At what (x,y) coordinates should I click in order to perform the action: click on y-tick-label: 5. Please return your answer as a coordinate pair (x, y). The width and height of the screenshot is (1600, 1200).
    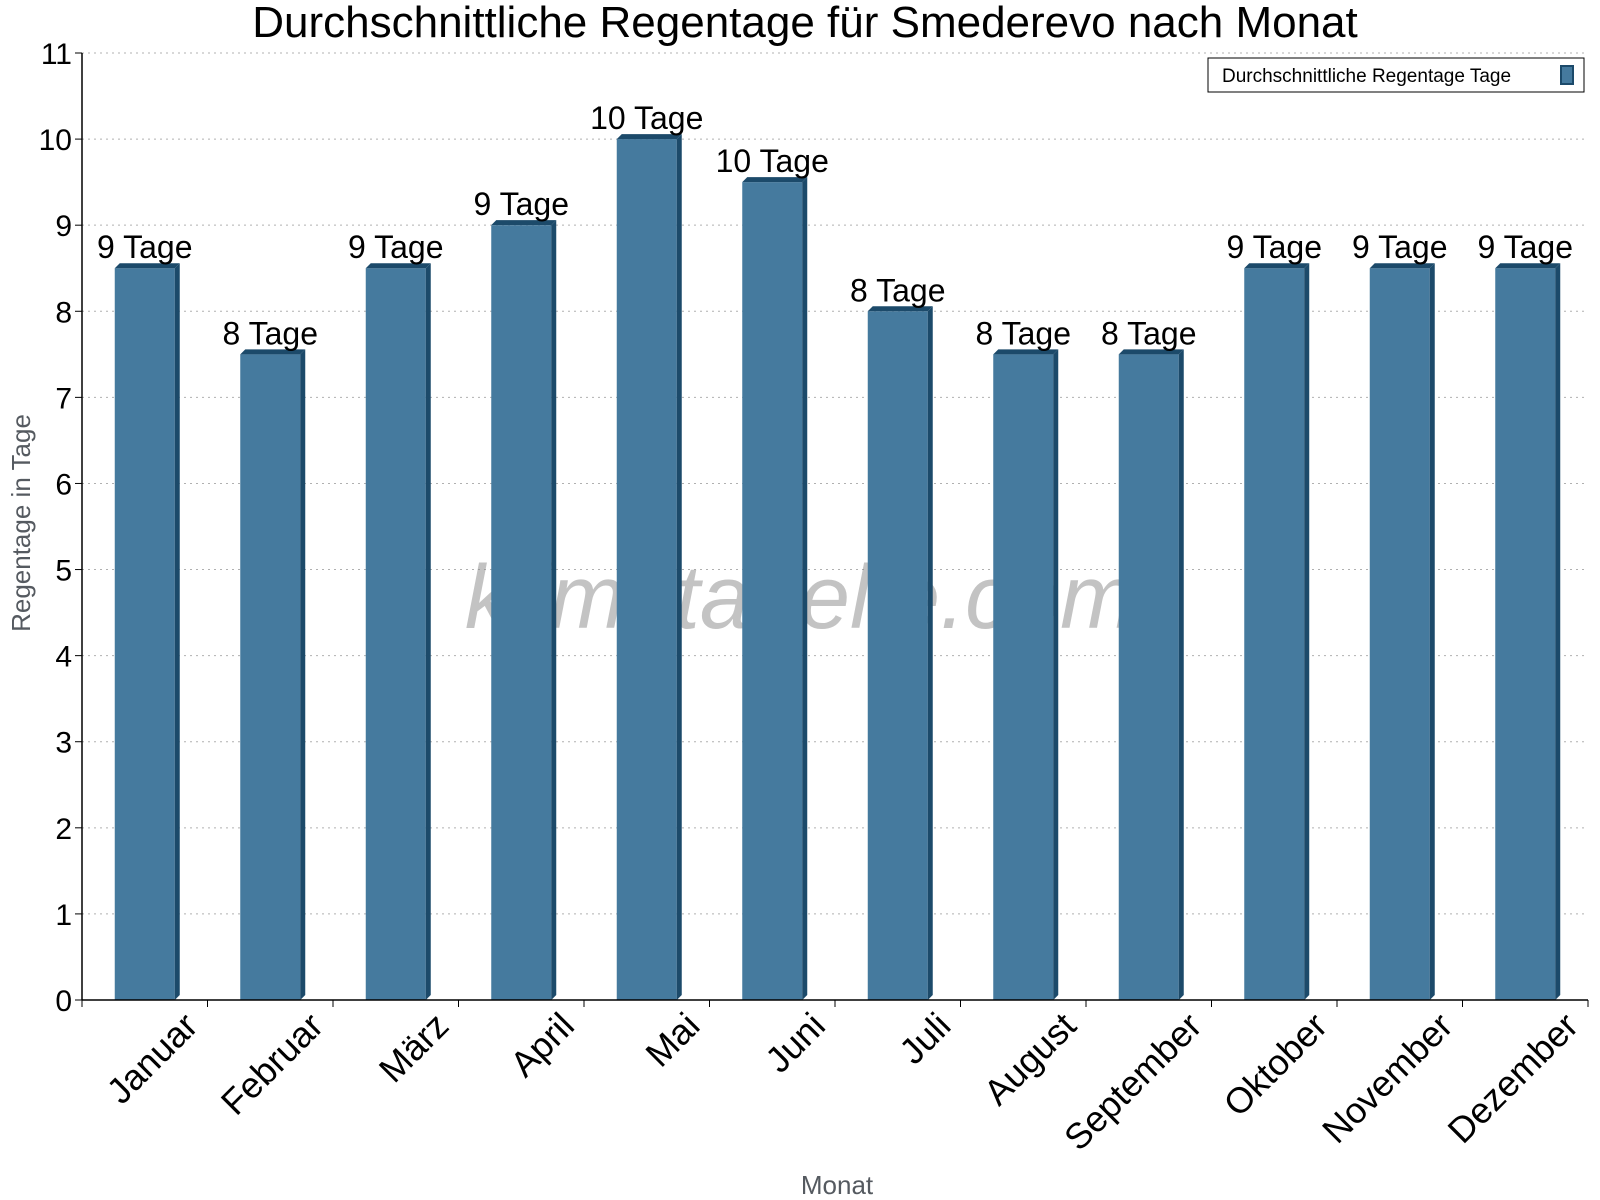
    Looking at the image, I should click on (63, 571).